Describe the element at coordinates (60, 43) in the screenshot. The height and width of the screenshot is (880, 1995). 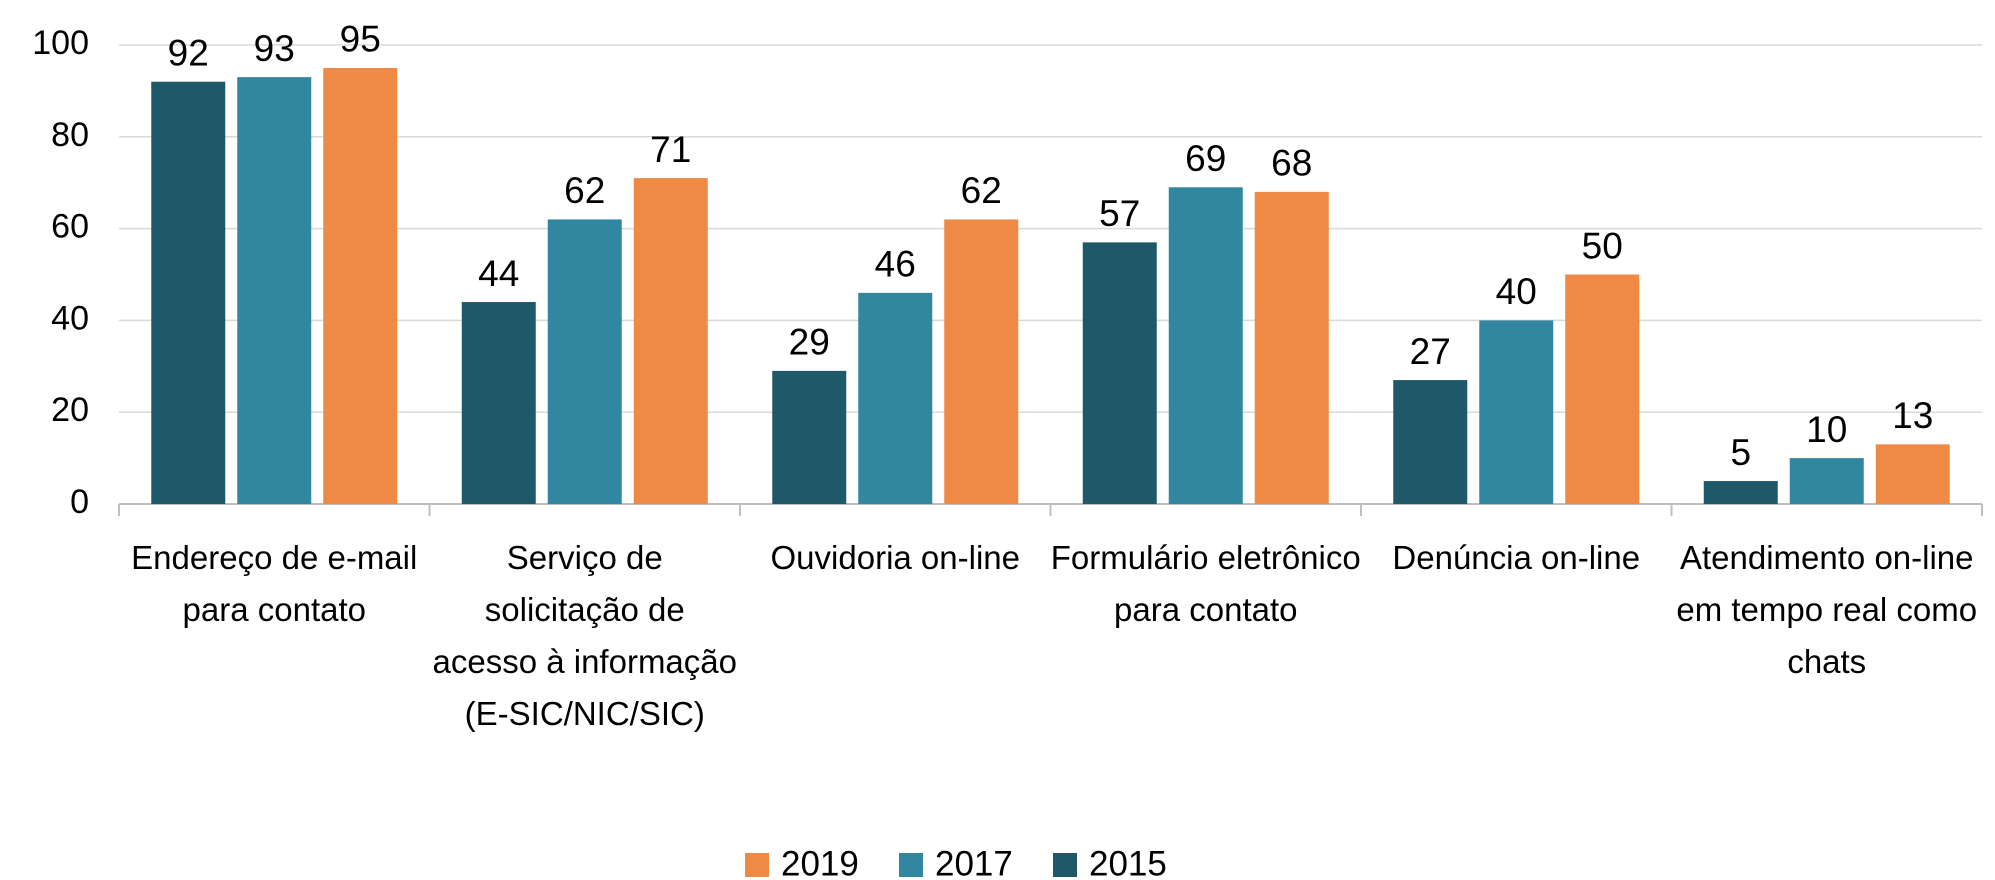
I see `y-tick-label: 100` at that location.